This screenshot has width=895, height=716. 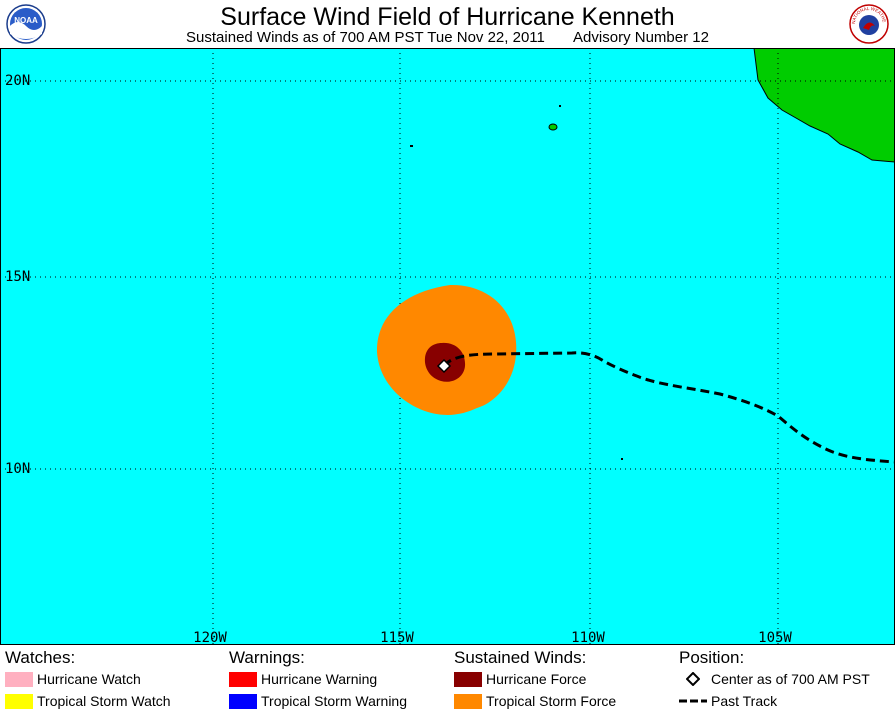 I want to click on lat-label: 10N, so click(x=17, y=469).